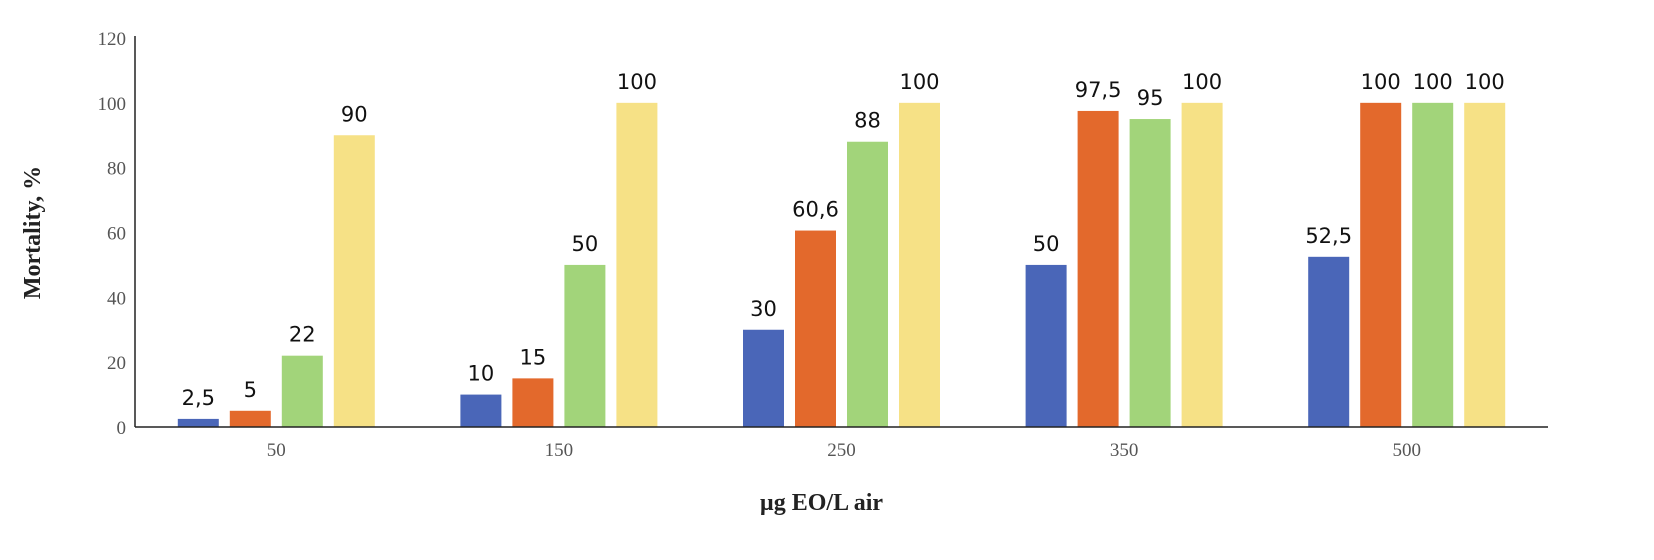  Describe the element at coordinates (867, 121) in the screenshot. I see `bar-value-label: 88` at that location.